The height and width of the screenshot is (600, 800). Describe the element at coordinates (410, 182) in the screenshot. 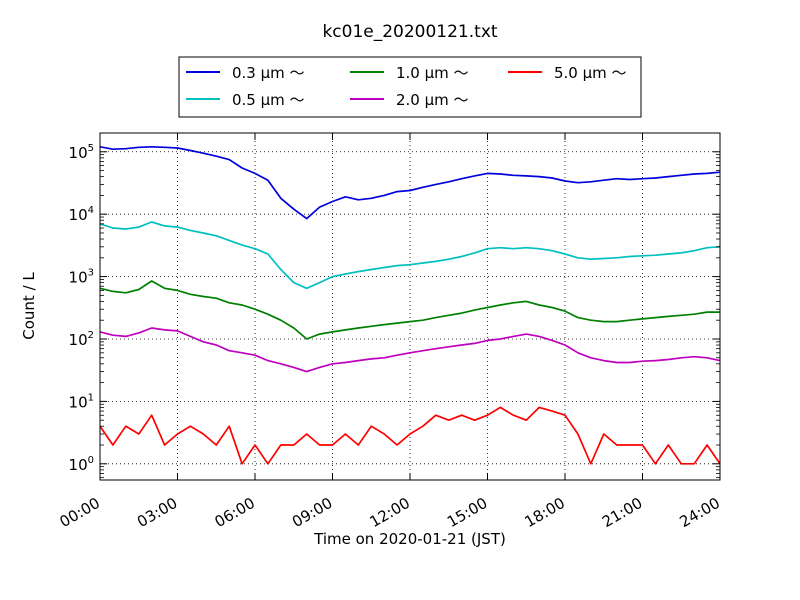

I see `series-0-line` at that location.